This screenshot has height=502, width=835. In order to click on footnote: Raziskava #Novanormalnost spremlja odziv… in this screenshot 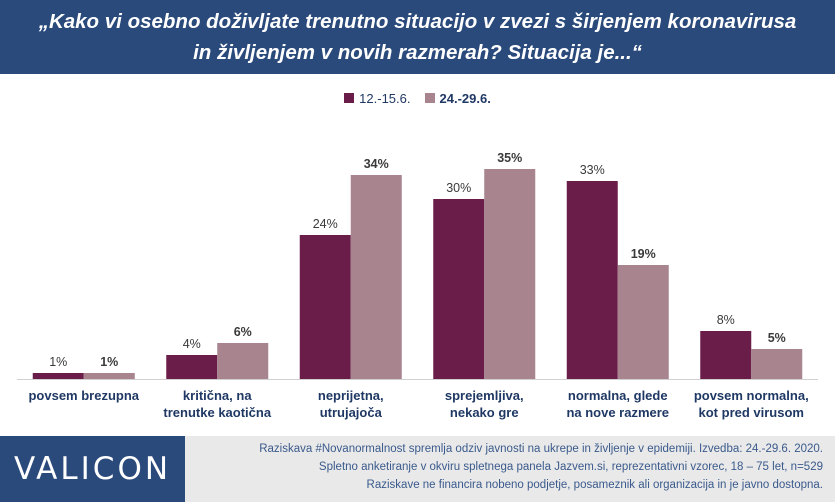, I will do `click(503, 467)`.